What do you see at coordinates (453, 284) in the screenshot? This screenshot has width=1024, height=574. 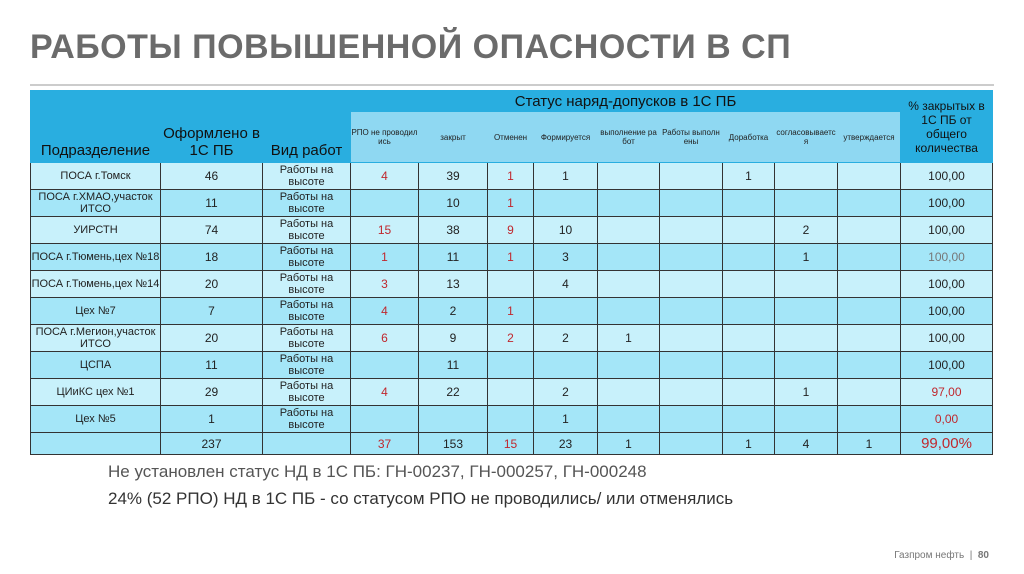 I see `status-cell: 13` at bounding box center [453, 284].